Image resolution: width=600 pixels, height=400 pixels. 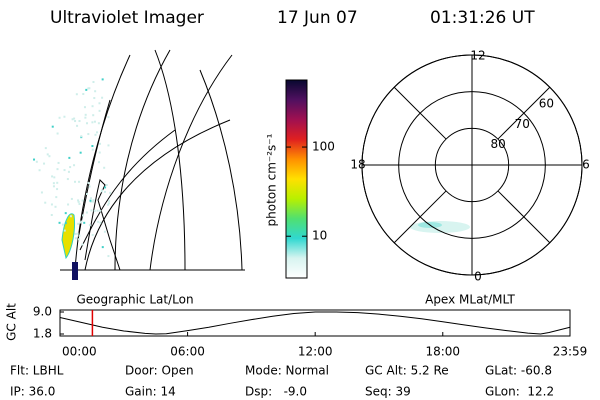 What do you see at coordinates (518, 371) in the screenshot?
I see `status-text: GLat: -60.8` at bounding box center [518, 371].